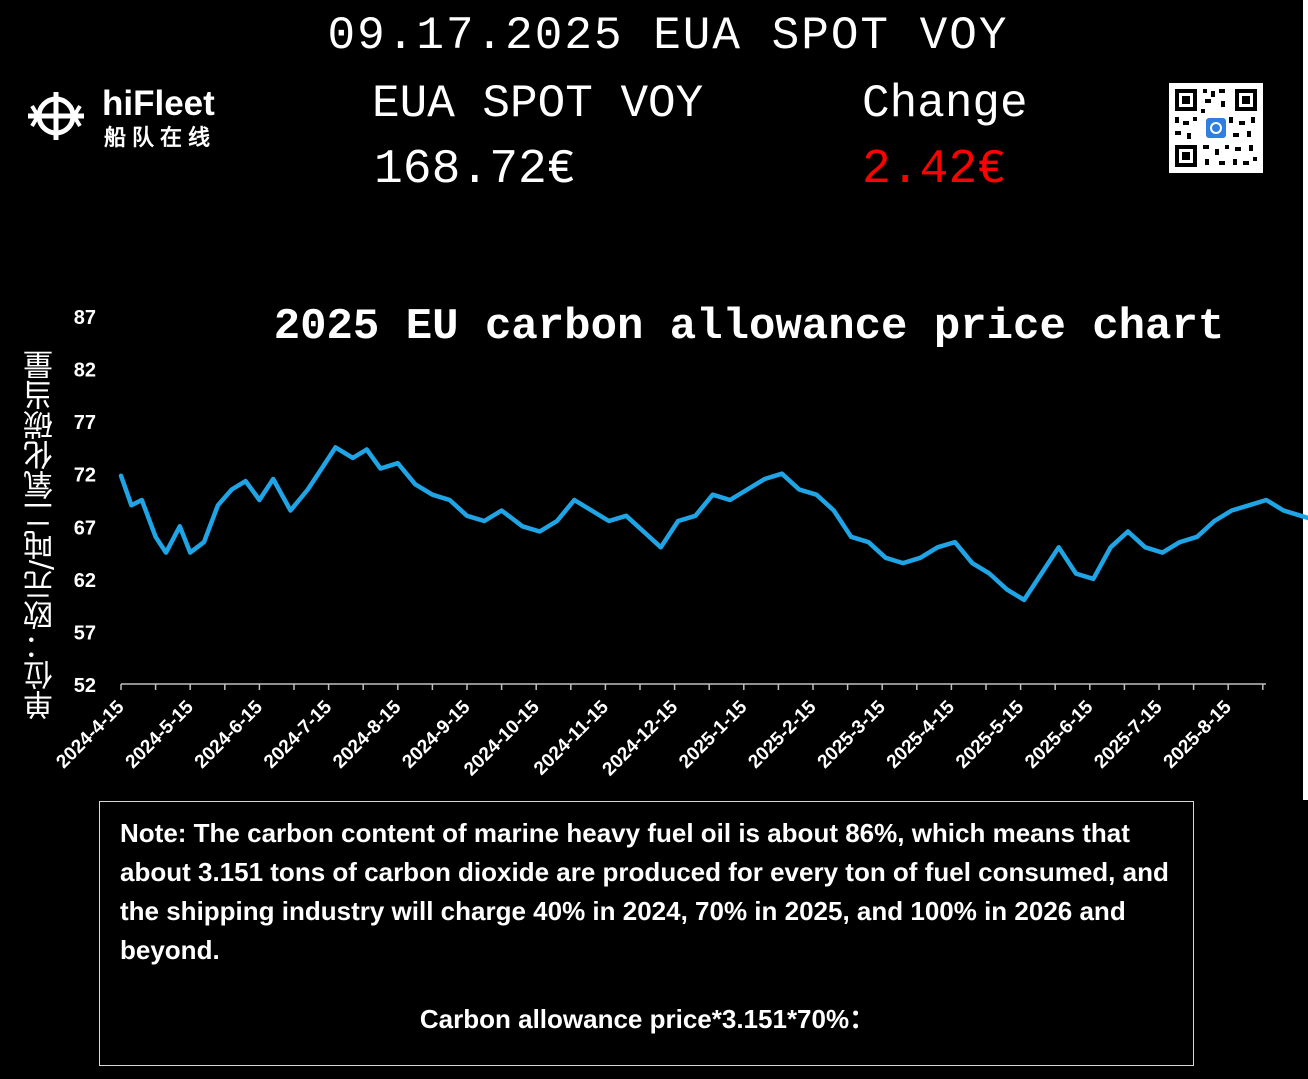 Image resolution: width=1308 pixels, height=1079 pixels. I want to click on x-tick-label: 2024-8-15, so click(367, 734).